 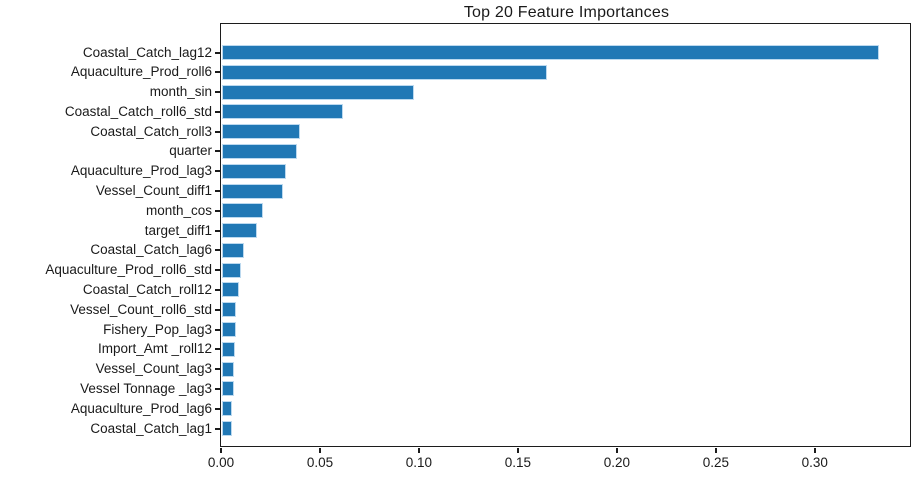 I want to click on x-tick-label: 0.10, so click(x=419, y=462).